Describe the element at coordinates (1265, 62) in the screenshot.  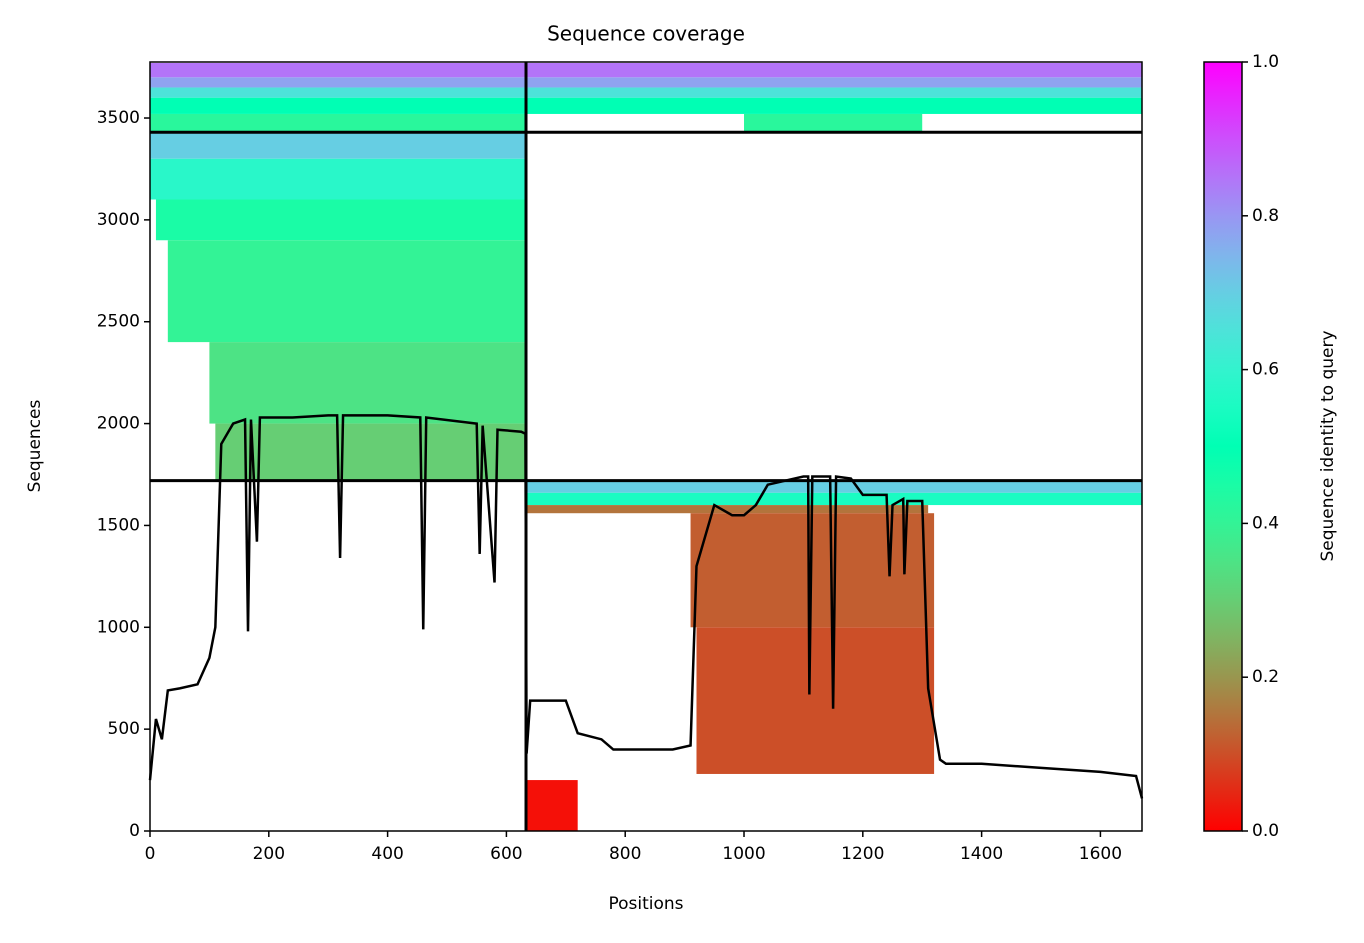
I see `colorbar-tick-label: 1.0` at that location.